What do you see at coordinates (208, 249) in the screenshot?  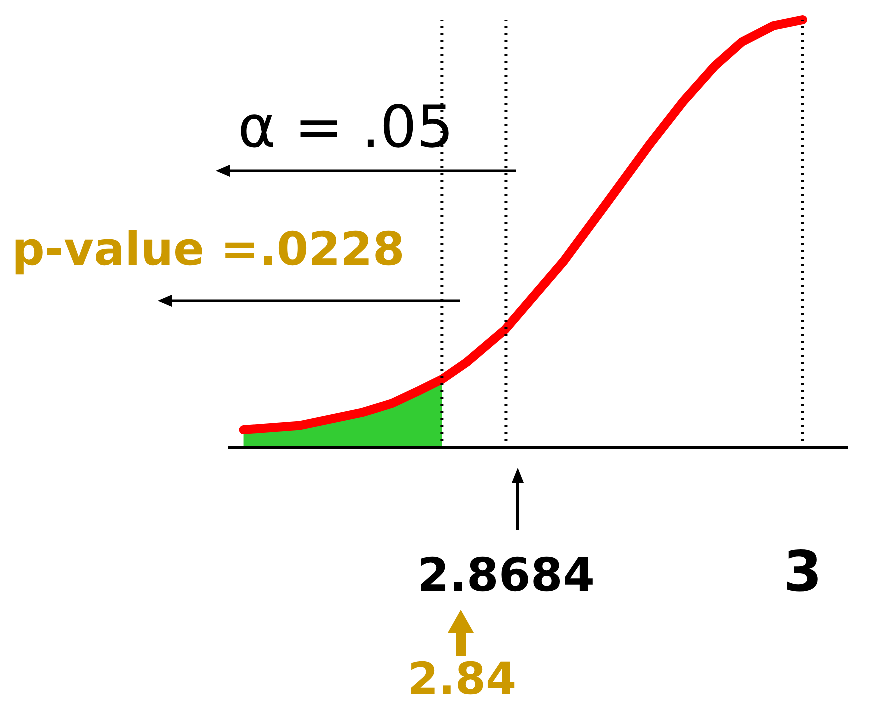 I see `annotation: p-value =.0228` at bounding box center [208, 249].